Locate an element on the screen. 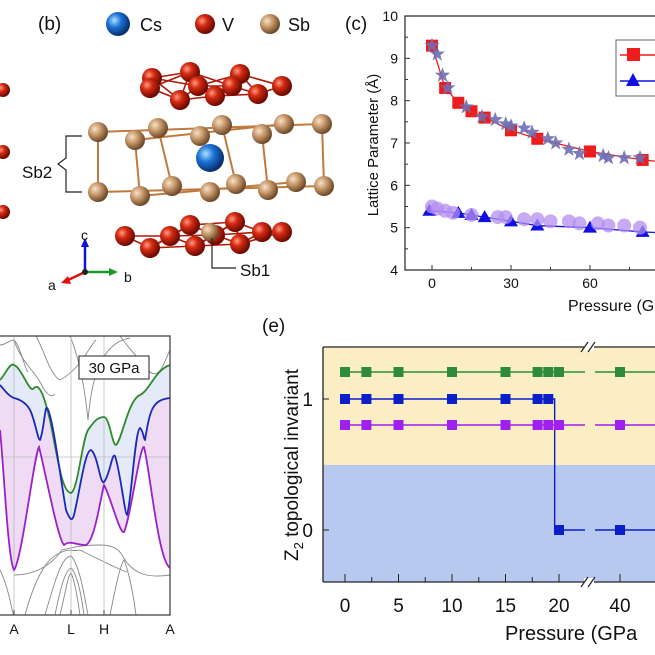 Image resolution: width=655 pixels, height=655 pixels. legend-cs-ball is located at coordinates (118, 24).